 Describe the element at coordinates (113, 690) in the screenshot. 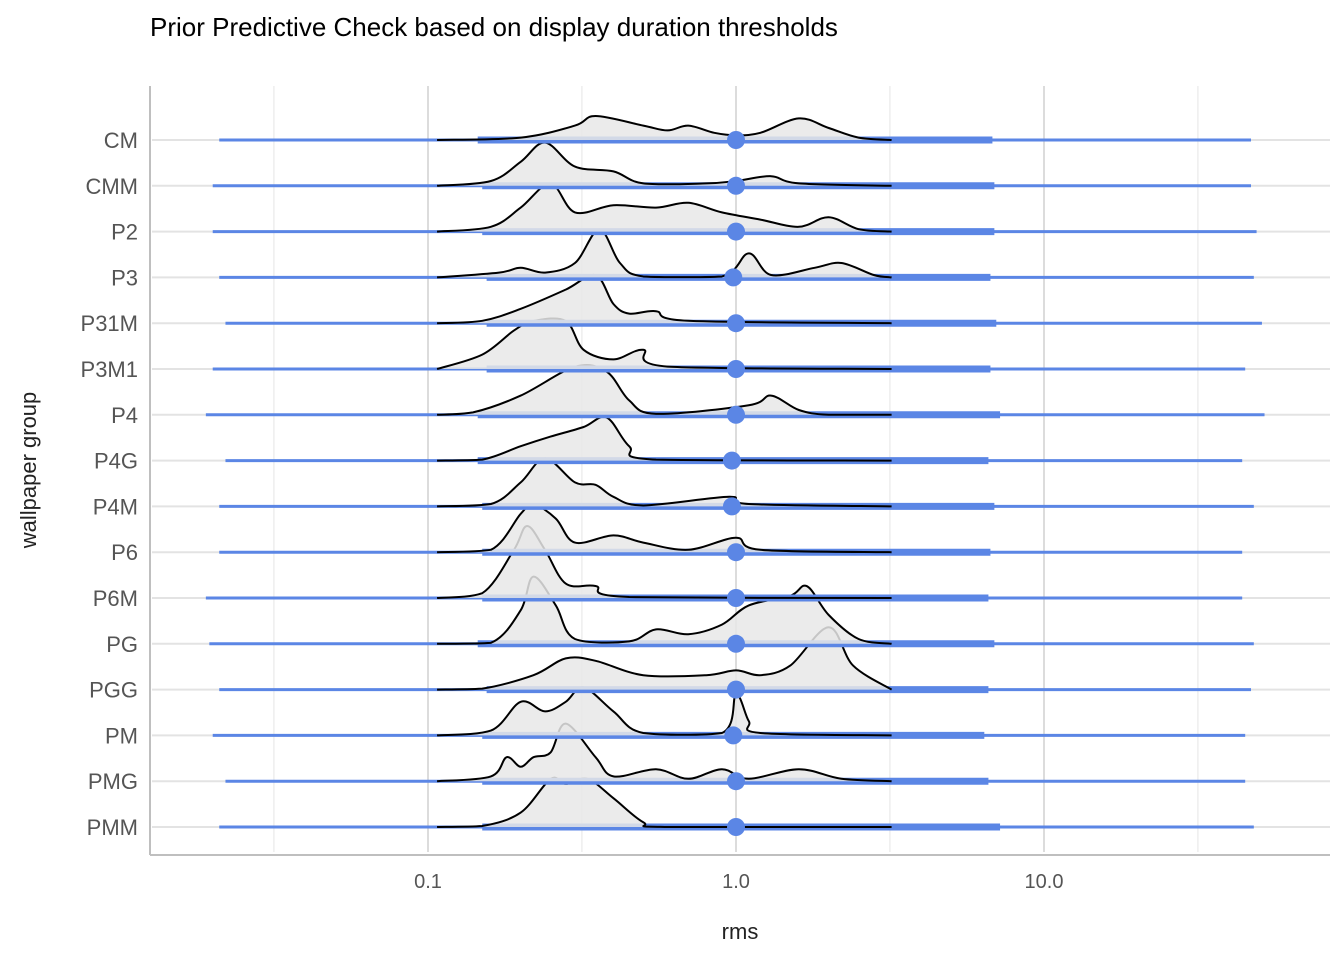

I see `y-tick-label: PGG` at that location.